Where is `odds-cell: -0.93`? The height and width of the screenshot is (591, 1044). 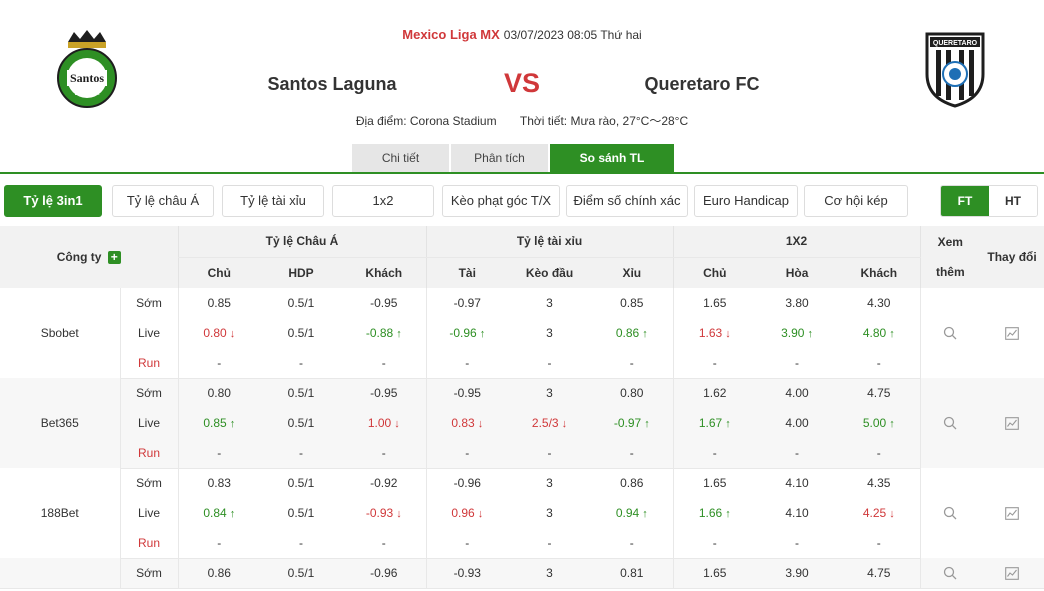
odds-cell: -0.93 is located at coordinates (467, 573).